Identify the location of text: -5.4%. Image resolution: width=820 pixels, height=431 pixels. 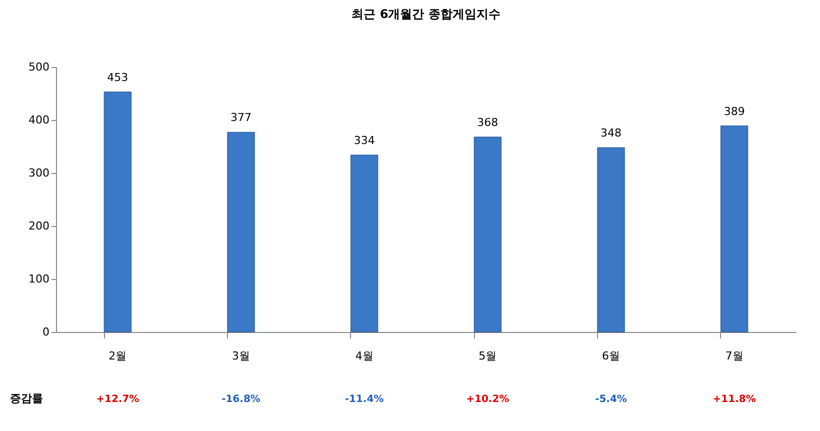
(611, 399).